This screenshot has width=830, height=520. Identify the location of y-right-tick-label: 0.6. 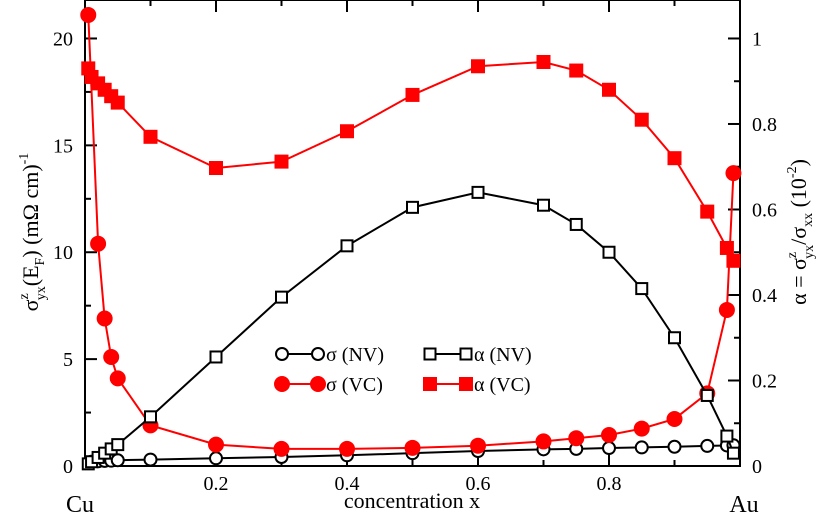
(764, 210).